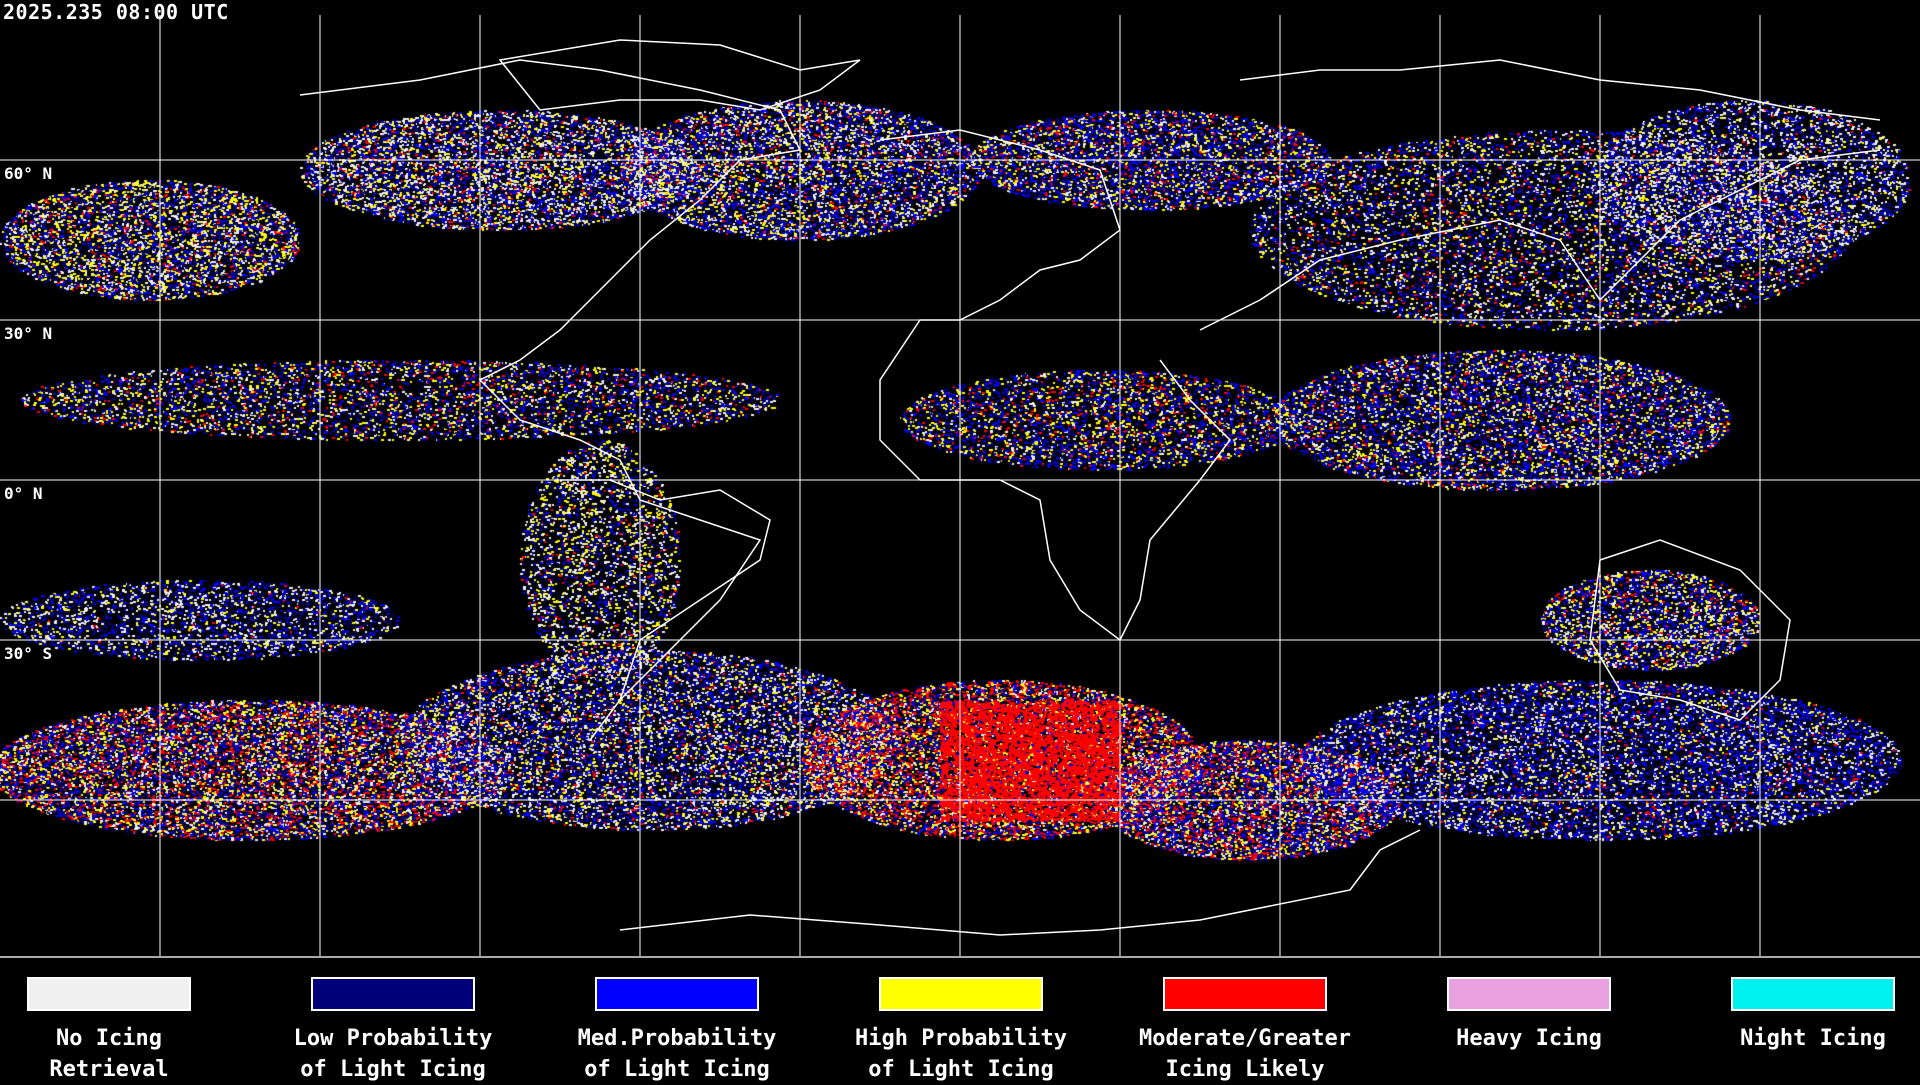 The height and width of the screenshot is (1085, 1920). What do you see at coordinates (1806, 1015) in the screenshot?
I see `legend-item-night-icing: Night Icing` at bounding box center [1806, 1015].